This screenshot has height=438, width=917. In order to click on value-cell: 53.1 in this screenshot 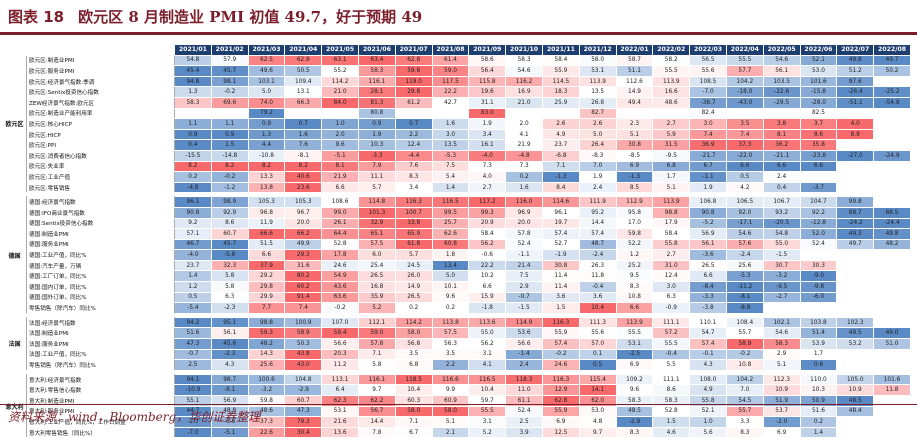, I will do `click(597, 71)`.